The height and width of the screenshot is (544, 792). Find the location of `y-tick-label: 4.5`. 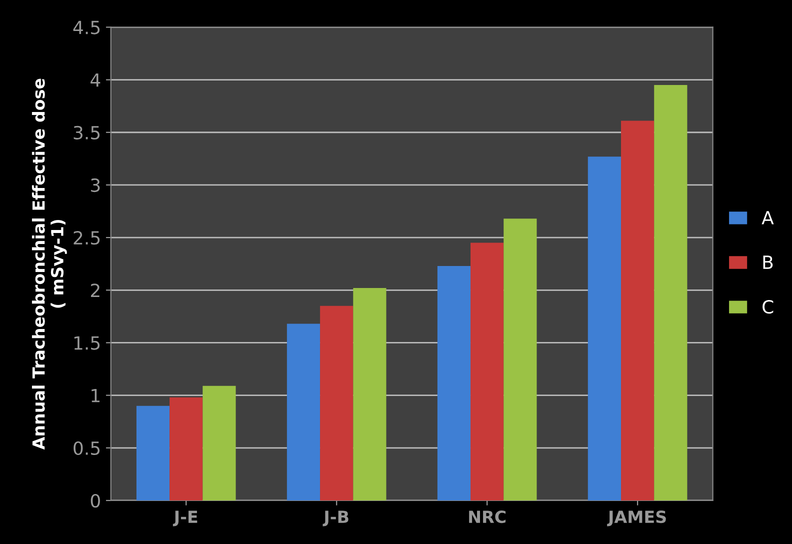

y-tick-label: 4.5 is located at coordinates (86, 27).